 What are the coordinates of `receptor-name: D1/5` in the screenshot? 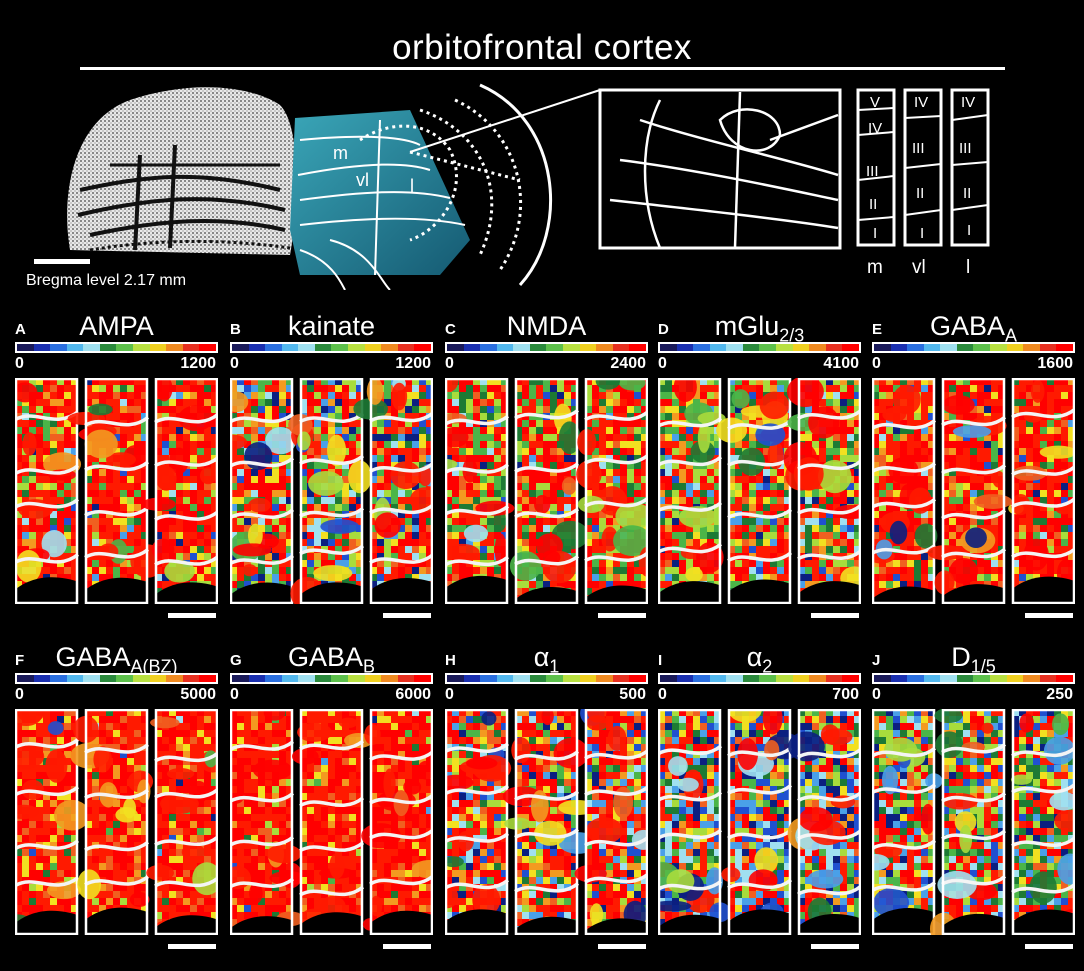 It's located at (973, 661).